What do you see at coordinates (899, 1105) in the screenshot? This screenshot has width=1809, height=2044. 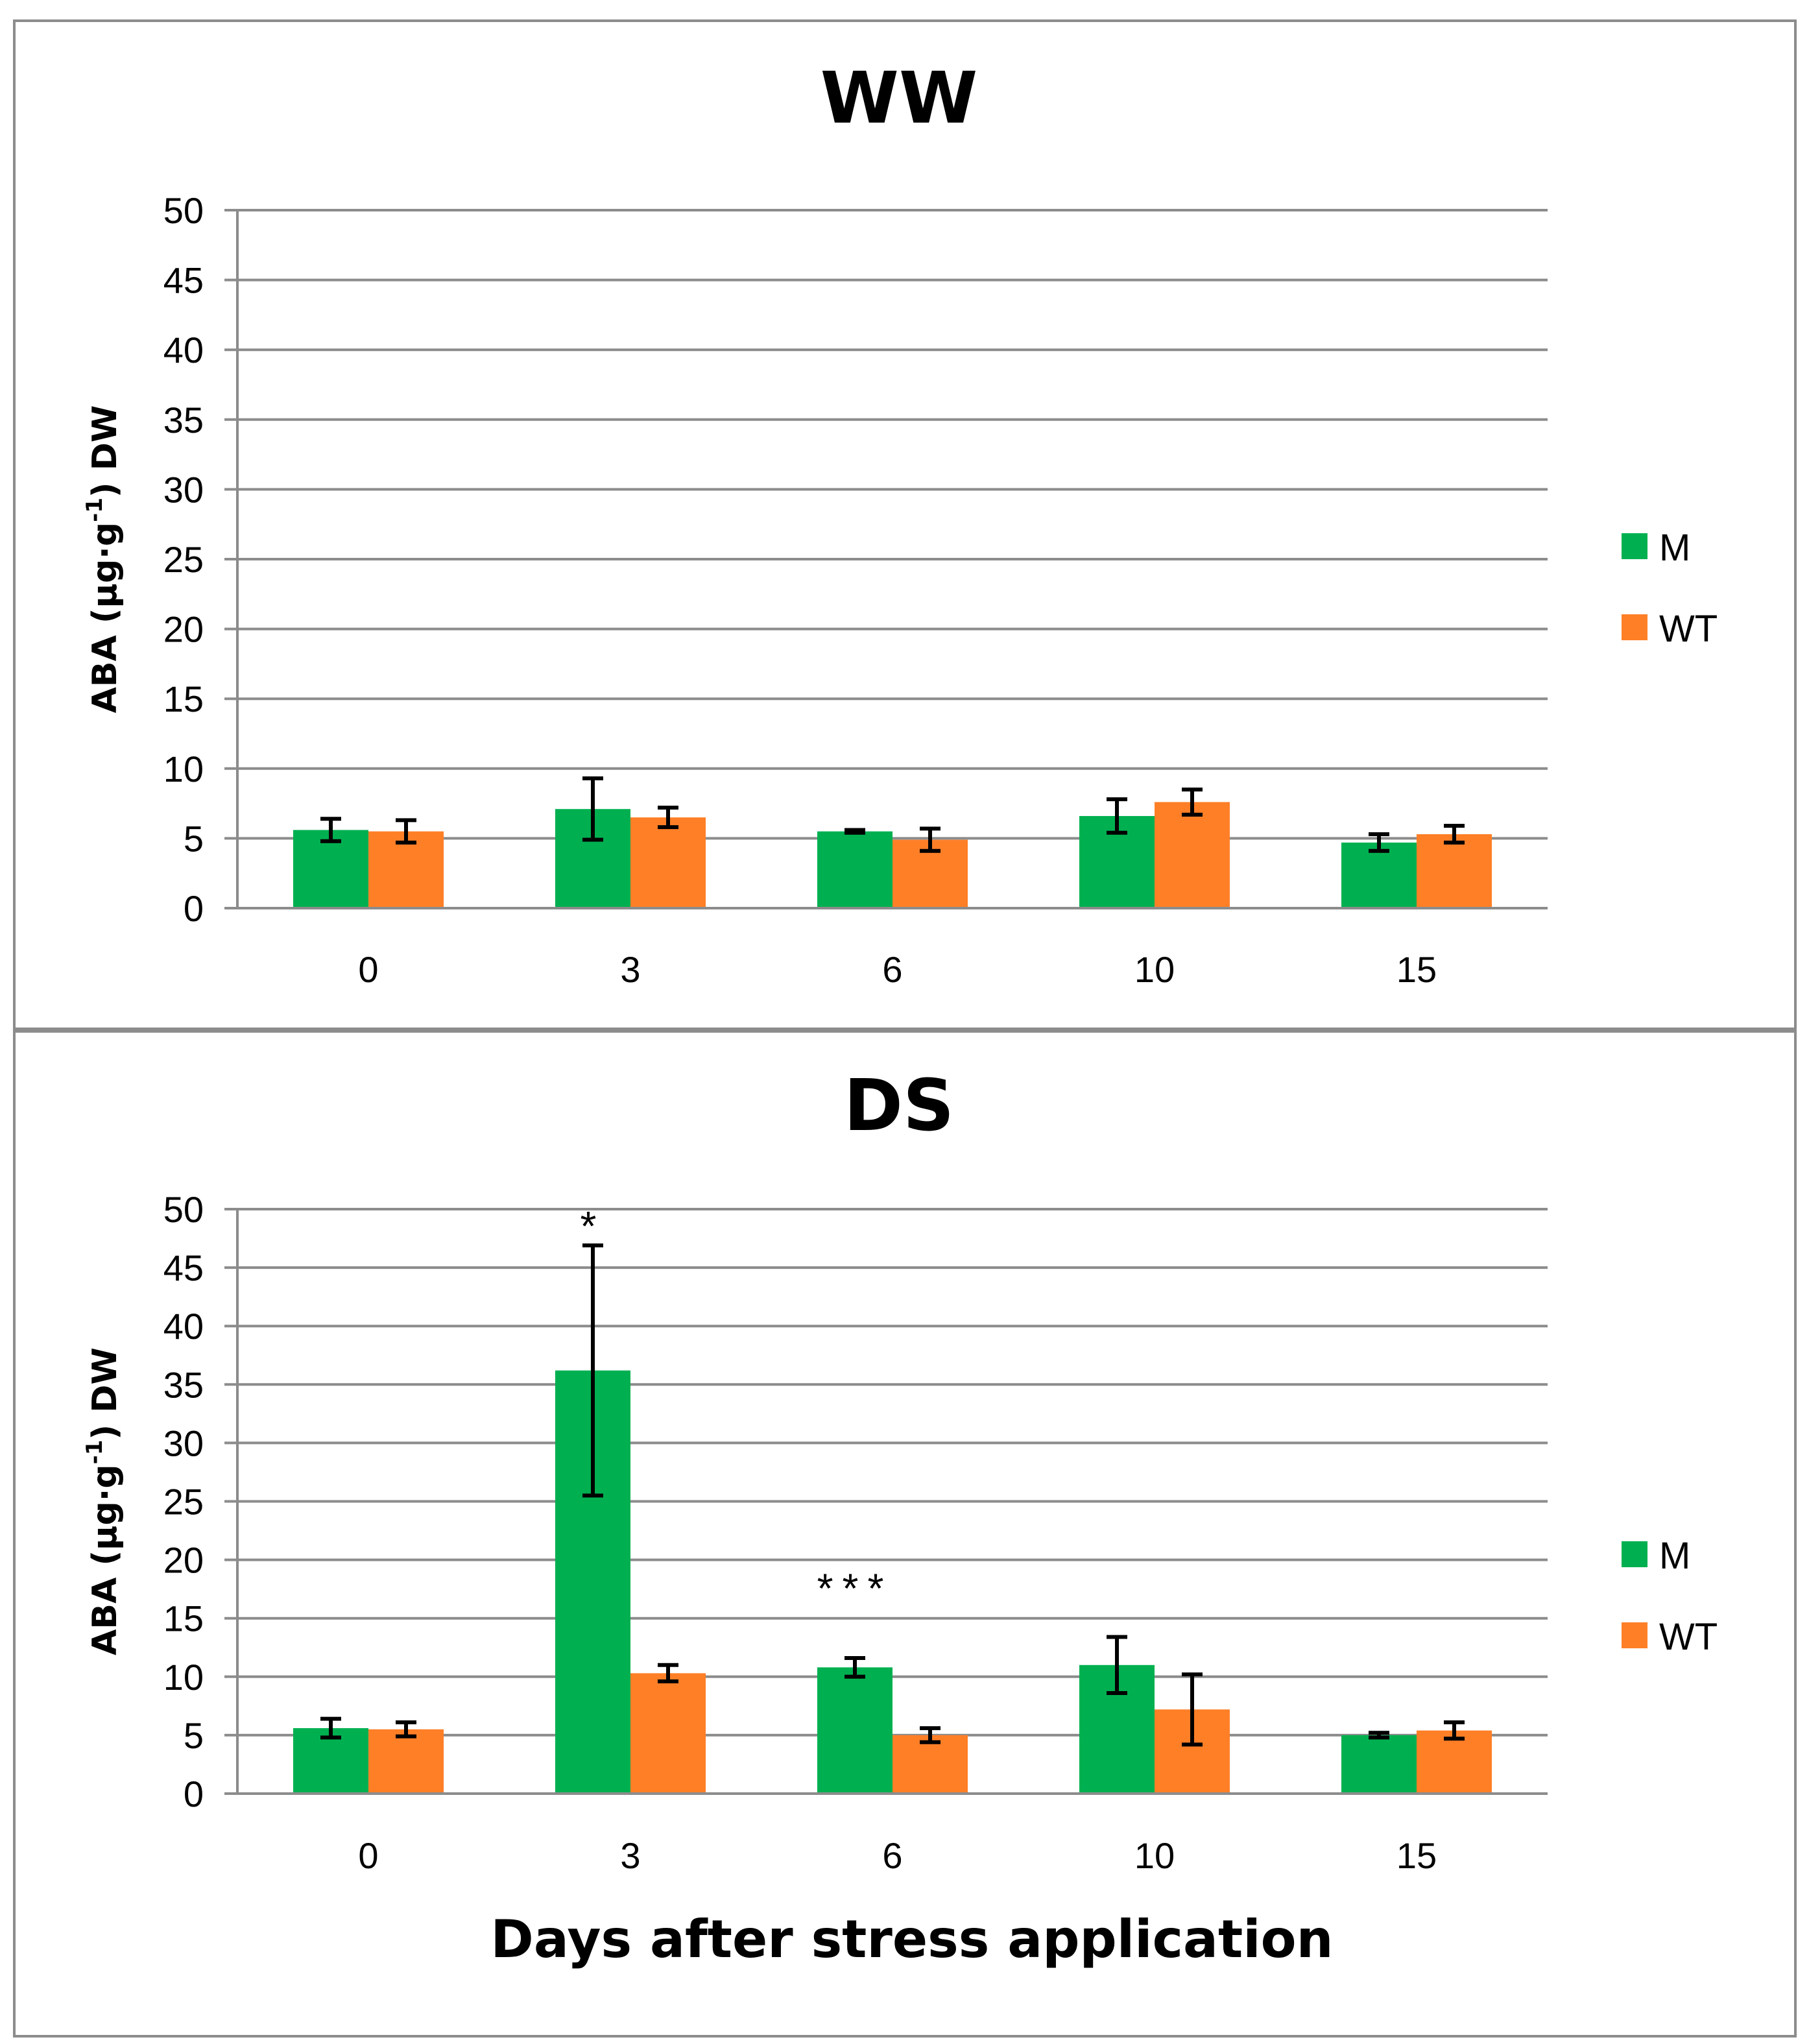 I see `chart-title: DS` at bounding box center [899, 1105].